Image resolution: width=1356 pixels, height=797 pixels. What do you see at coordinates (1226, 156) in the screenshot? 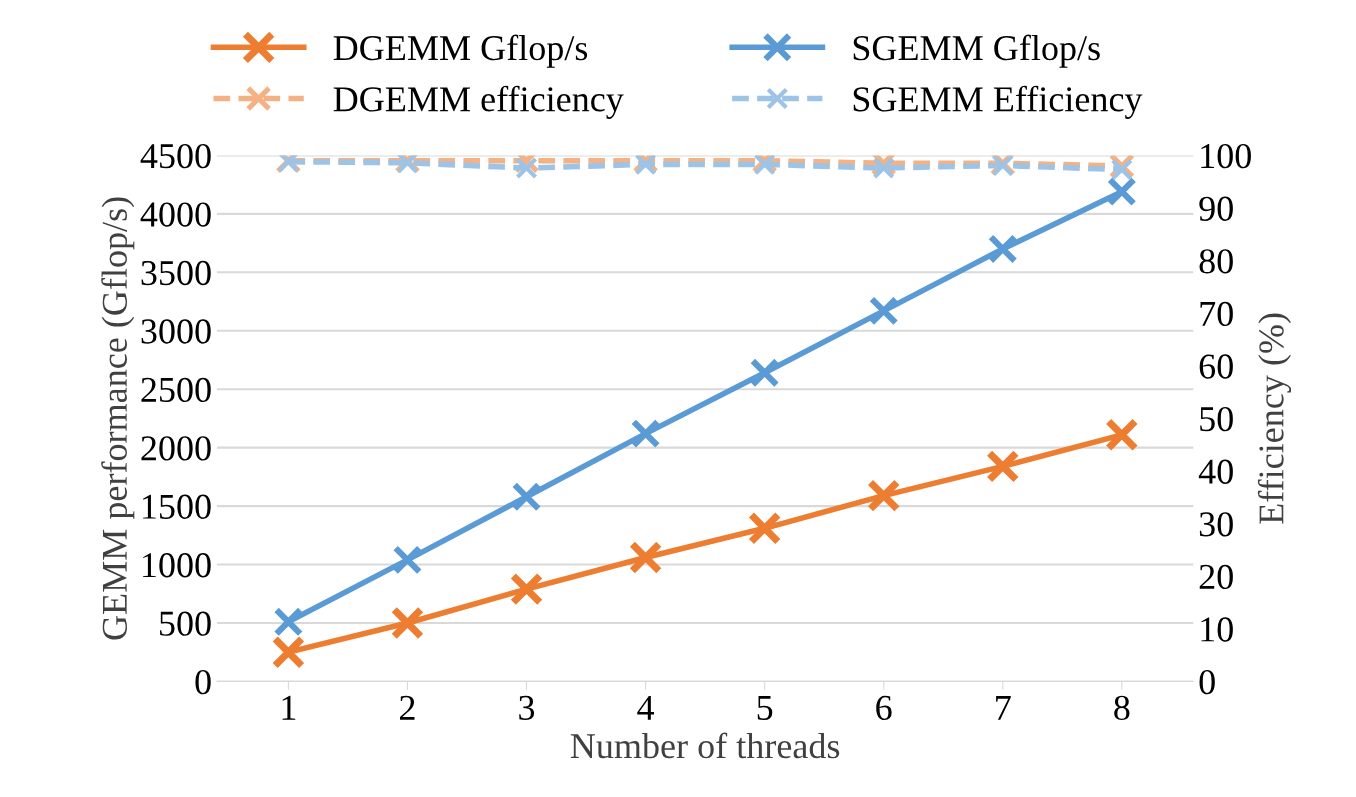
I see `y2-tick-label: 100` at bounding box center [1226, 156].